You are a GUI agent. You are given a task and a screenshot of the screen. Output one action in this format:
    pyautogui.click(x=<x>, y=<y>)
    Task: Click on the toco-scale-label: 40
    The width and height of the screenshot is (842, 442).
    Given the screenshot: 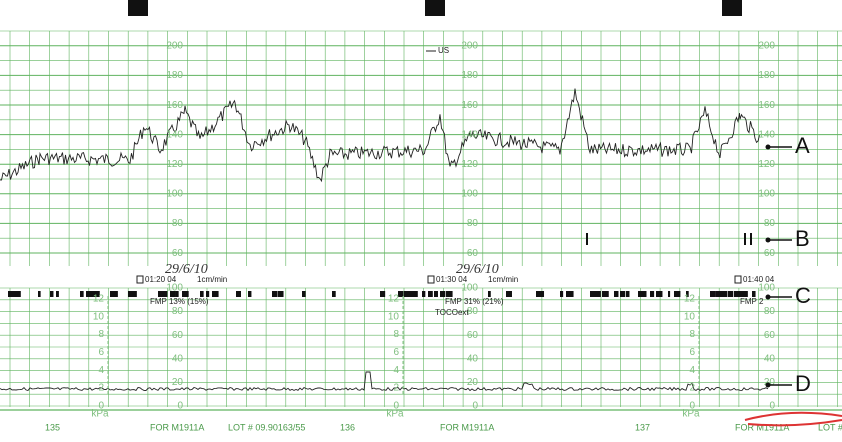 What is the action you would take?
    pyautogui.click(x=178, y=358)
    